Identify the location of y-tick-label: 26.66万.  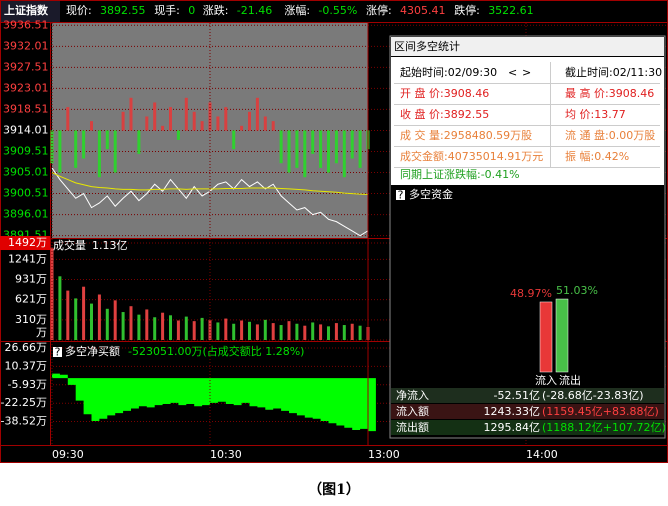
(26, 347).